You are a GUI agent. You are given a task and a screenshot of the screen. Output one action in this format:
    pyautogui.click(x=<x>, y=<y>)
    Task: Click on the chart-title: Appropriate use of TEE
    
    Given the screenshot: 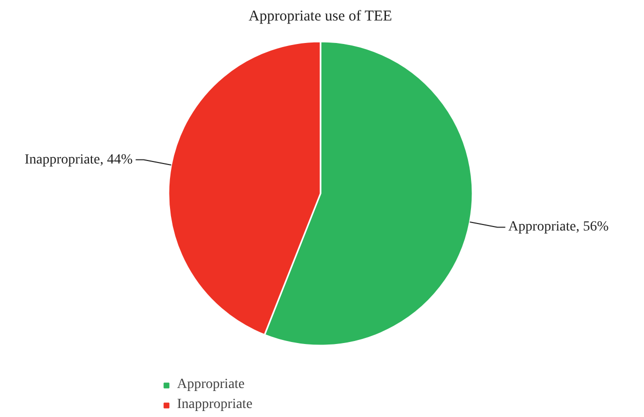 What is the action you would take?
    pyautogui.click(x=320, y=16)
    